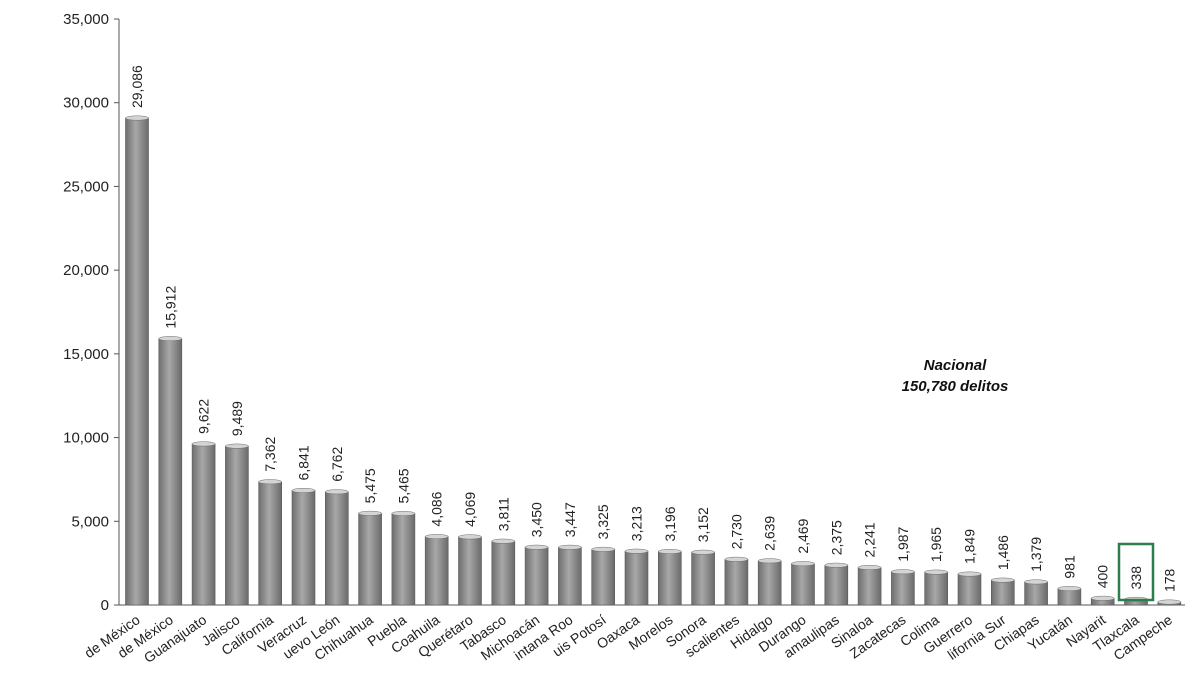  Describe the element at coordinates (1169, 580) in the screenshot. I see `data-label: 178` at that location.